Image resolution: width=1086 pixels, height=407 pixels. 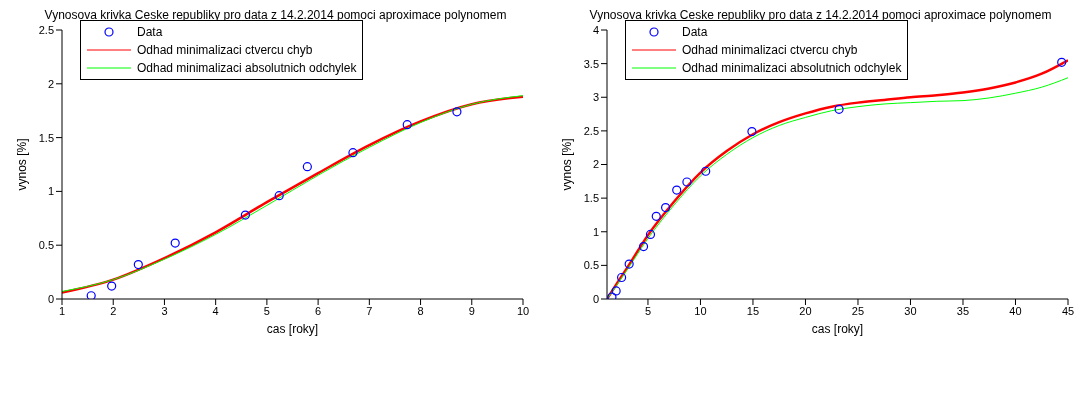 I want to click on x-tick-label: 35, so click(x=963, y=310).